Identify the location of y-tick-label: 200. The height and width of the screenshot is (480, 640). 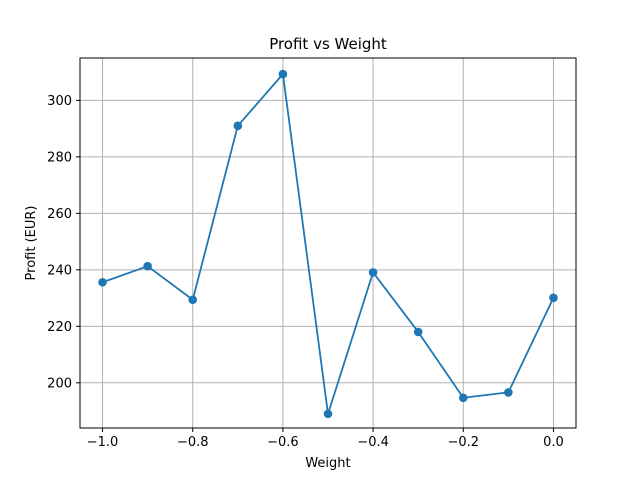
(59, 383).